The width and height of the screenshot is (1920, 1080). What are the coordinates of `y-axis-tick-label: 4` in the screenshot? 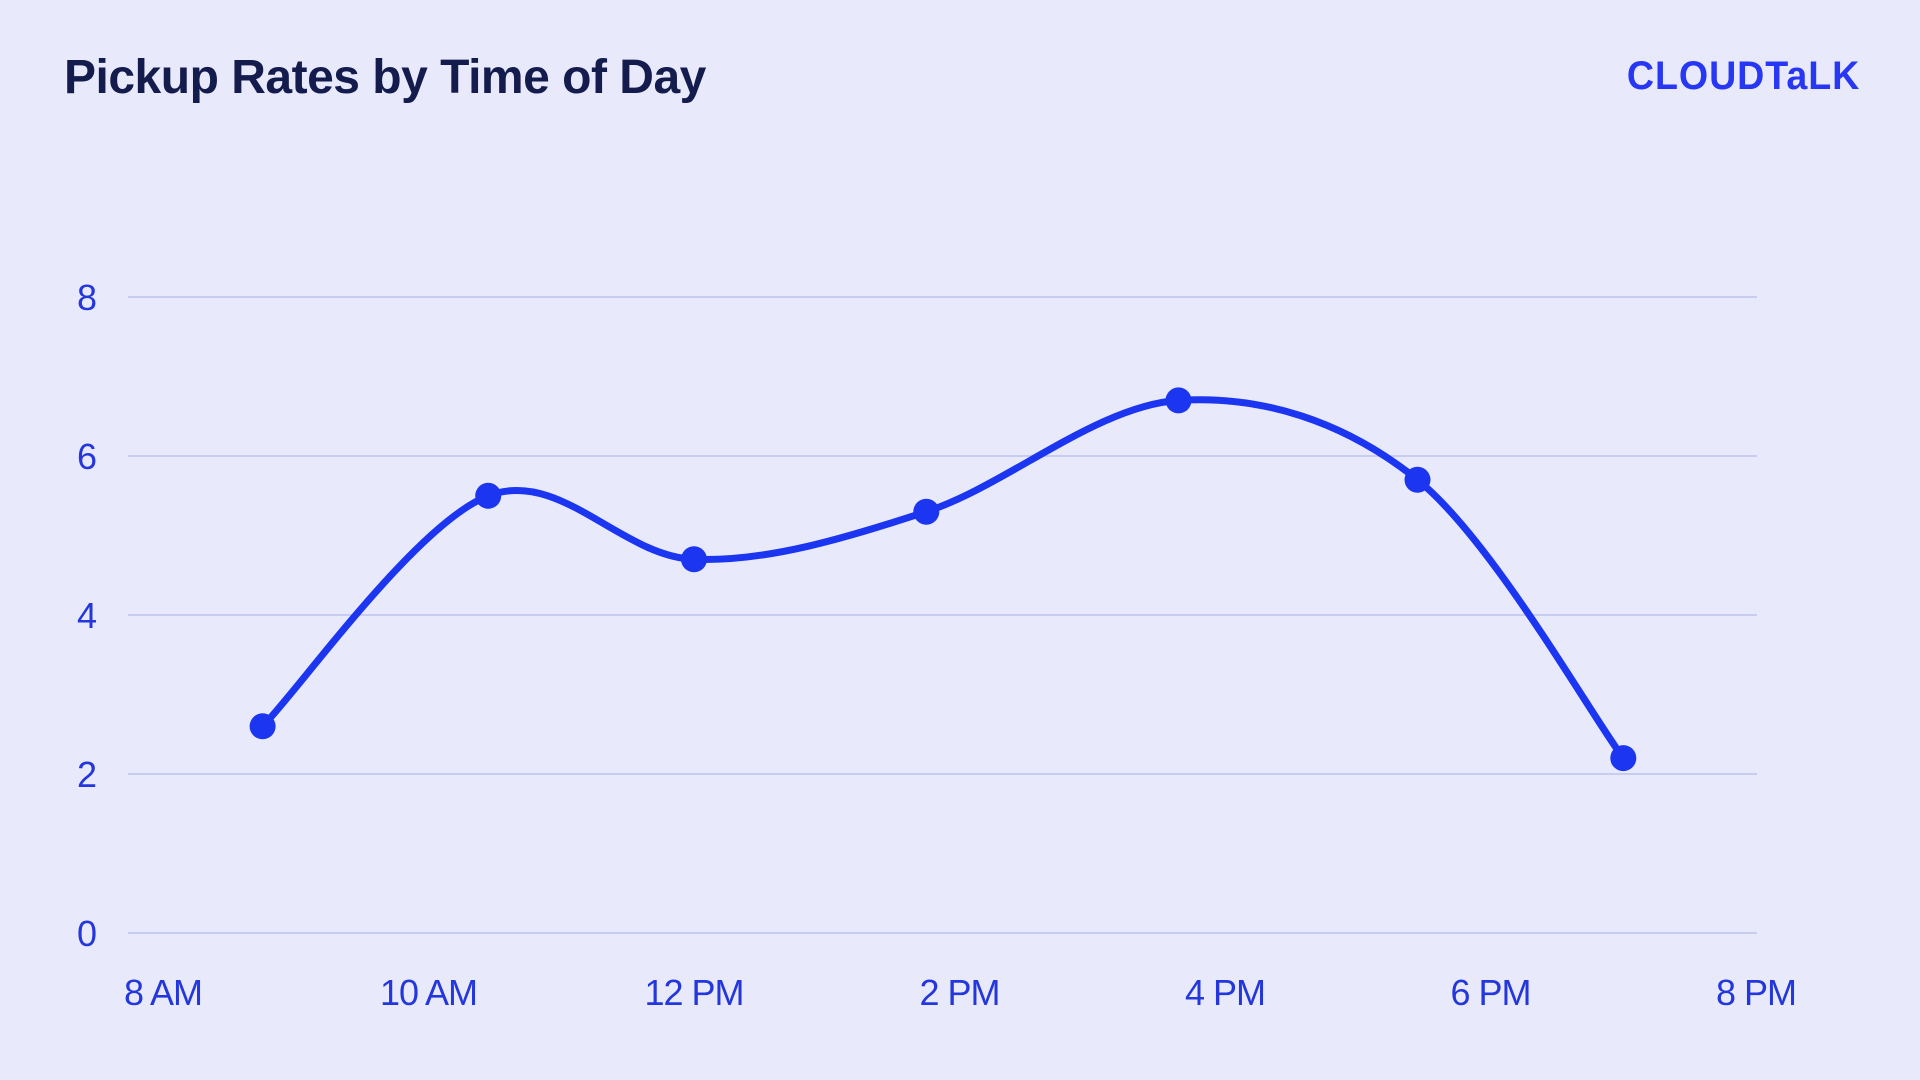 It's located at (86, 615).